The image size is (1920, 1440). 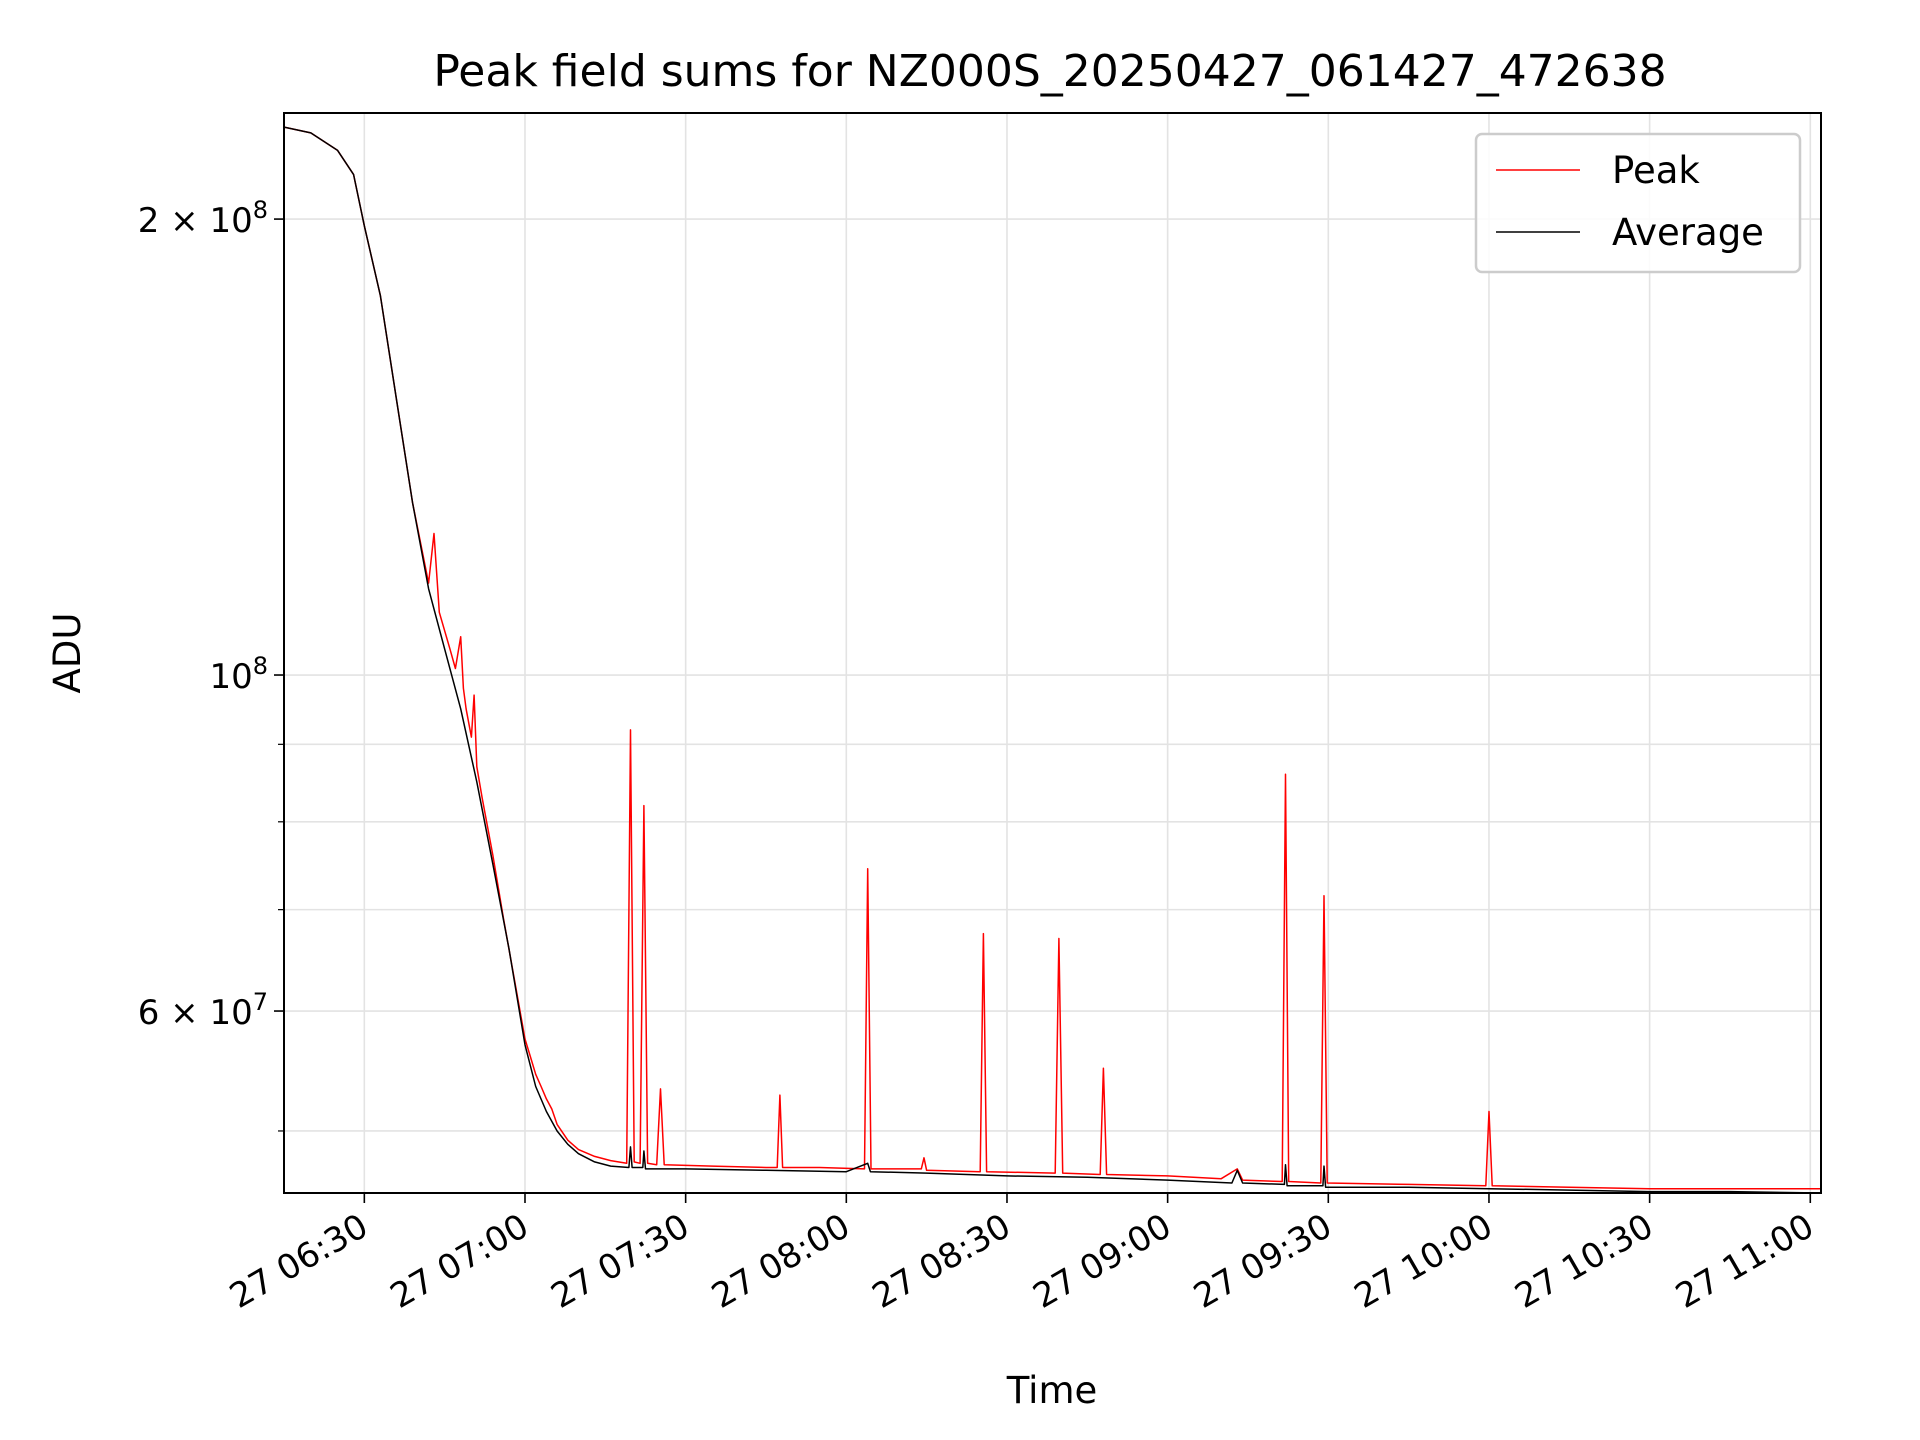 What do you see at coordinates (195, 221) in the screenshot?
I see `y-tick-base: 2 × 10` at bounding box center [195, 221].